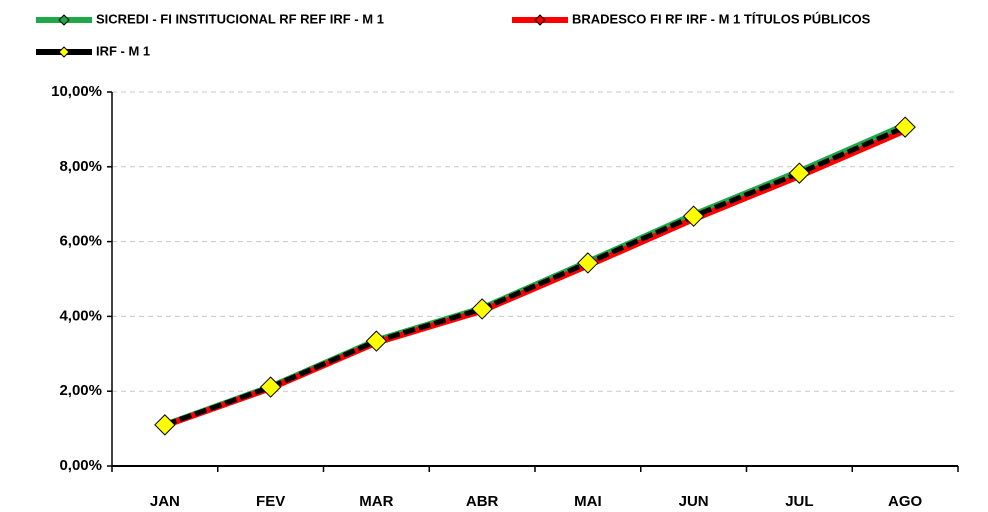  I want to click on x-tick-label: ABR, so click(482, 501).